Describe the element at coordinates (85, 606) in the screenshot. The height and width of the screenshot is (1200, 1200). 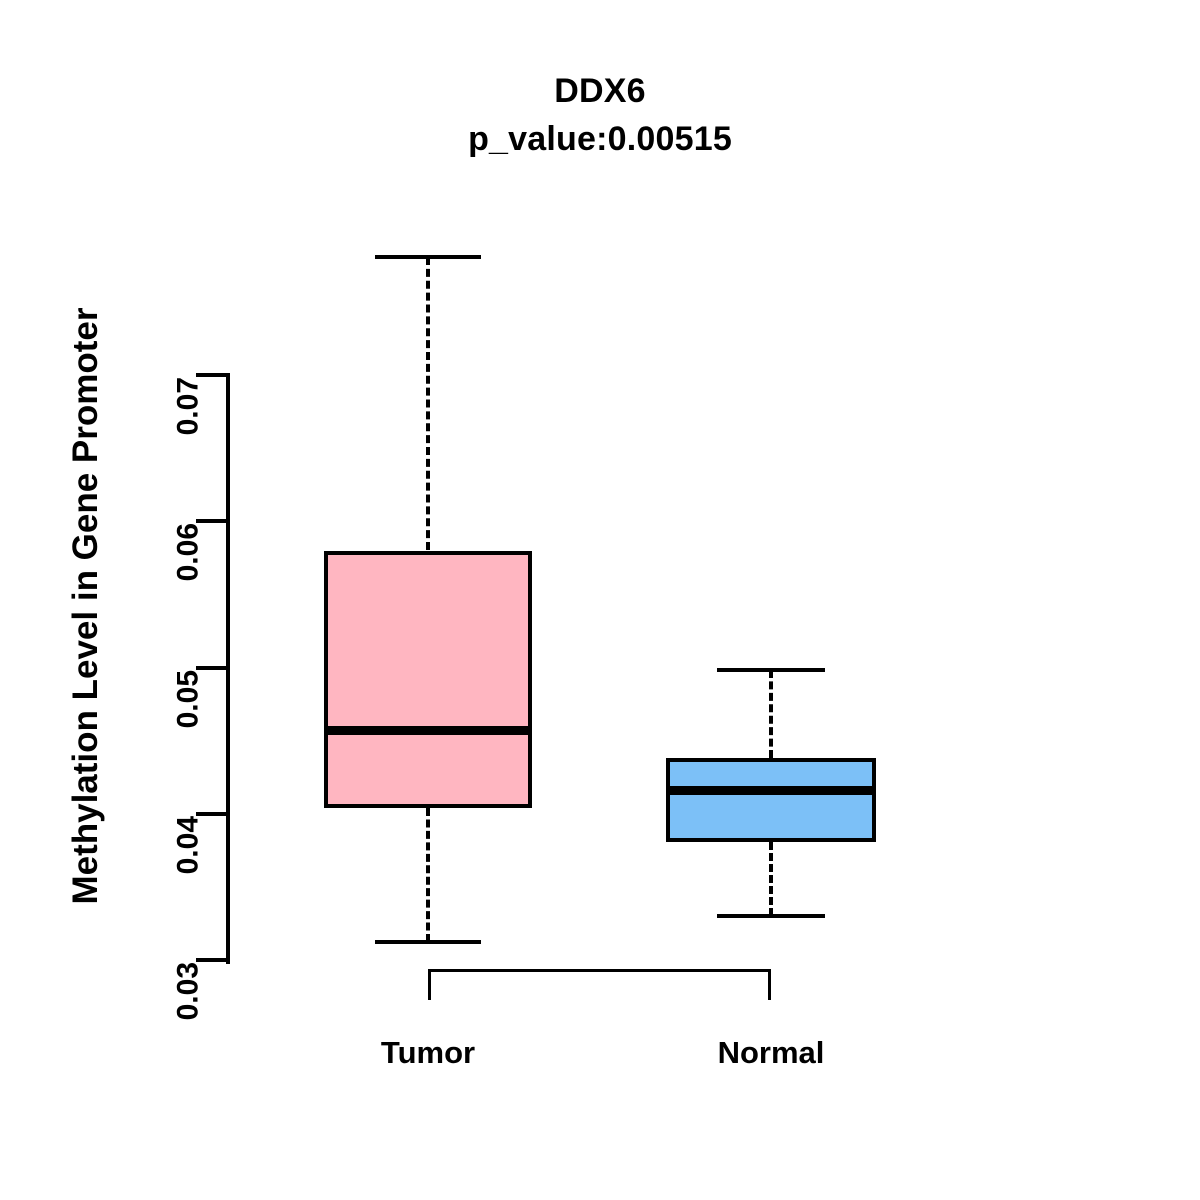
I see `y-axis-title: Methylation Level in Gene Promoter` at that location.